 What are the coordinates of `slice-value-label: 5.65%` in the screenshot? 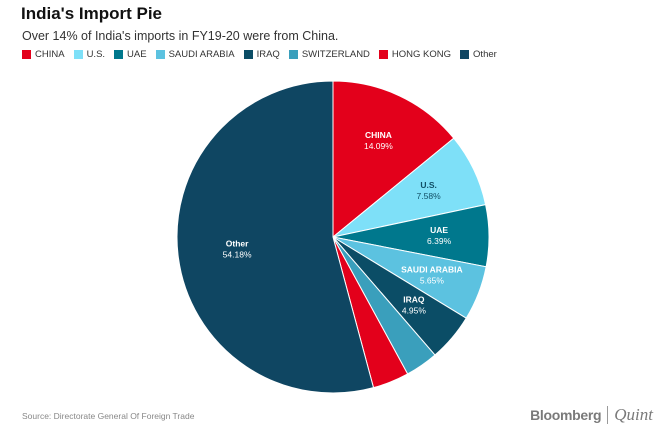 It's located at (432, 280).